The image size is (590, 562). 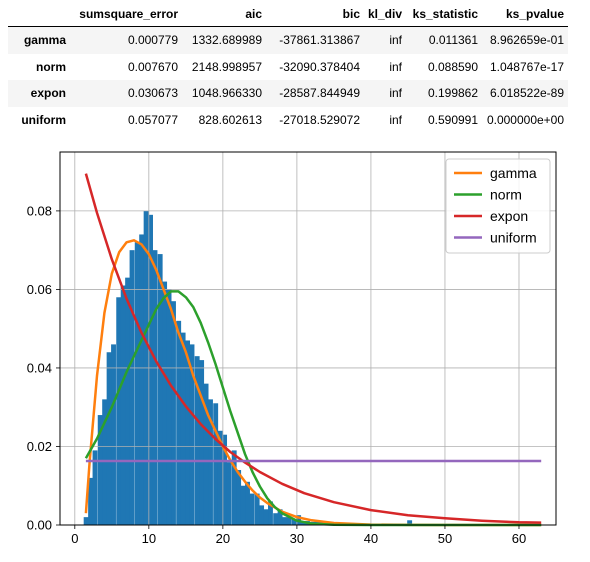 I want to click on column-header-sumsquare-error: sumsquare_error, so click(x=127, y=14).